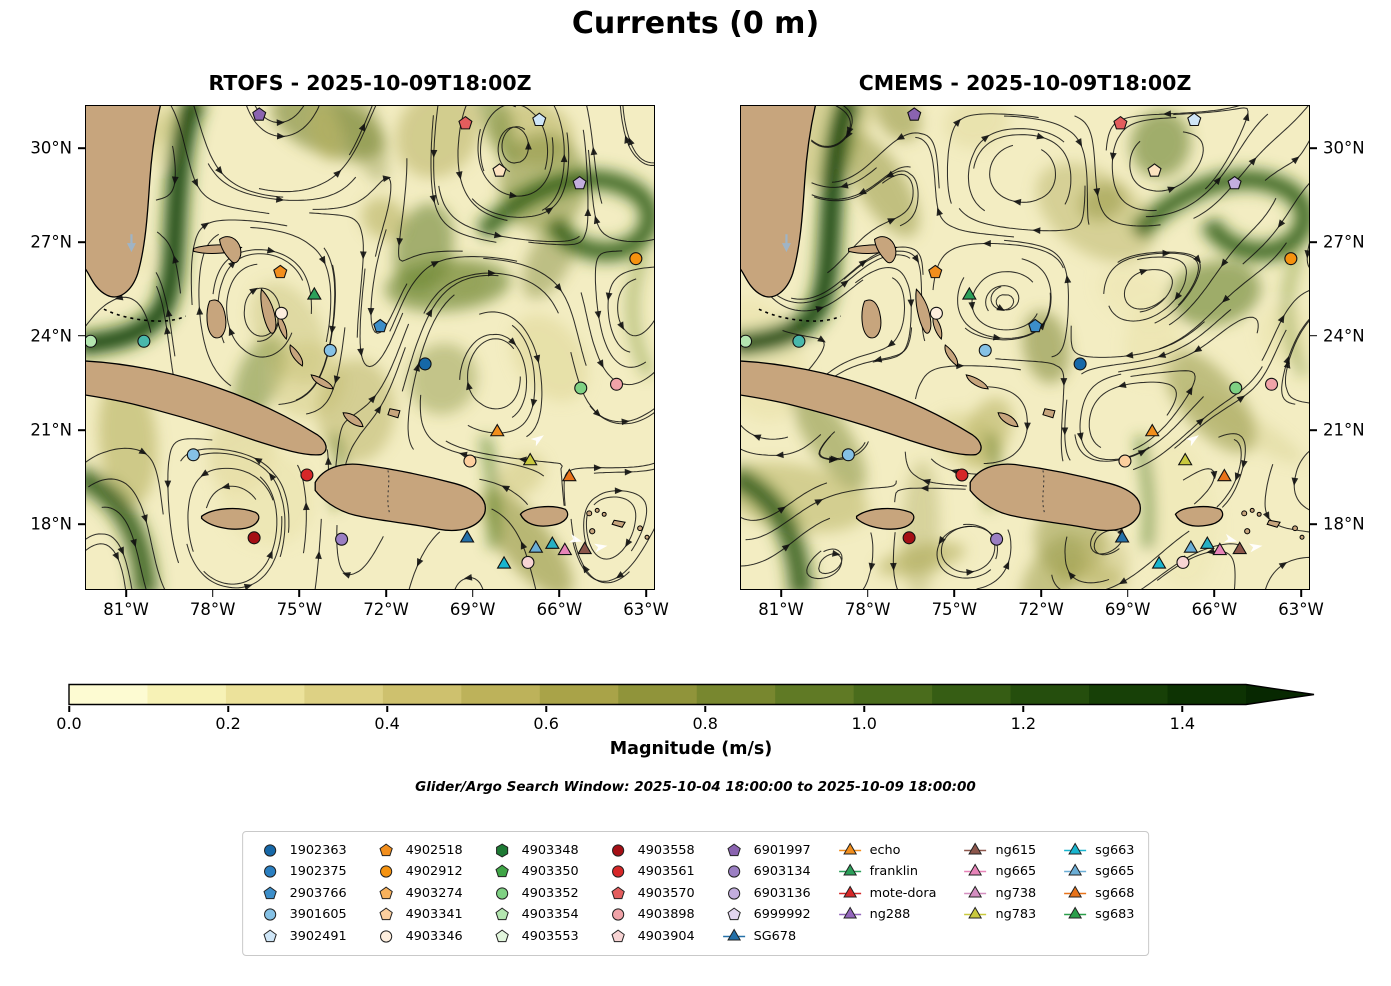 This screenshot has width=1391, height=986. What do you see at coordinates (1280, 694) in the screenshot?
I see `colorbar-extend-arrow` at bounding box center [1280, 694].